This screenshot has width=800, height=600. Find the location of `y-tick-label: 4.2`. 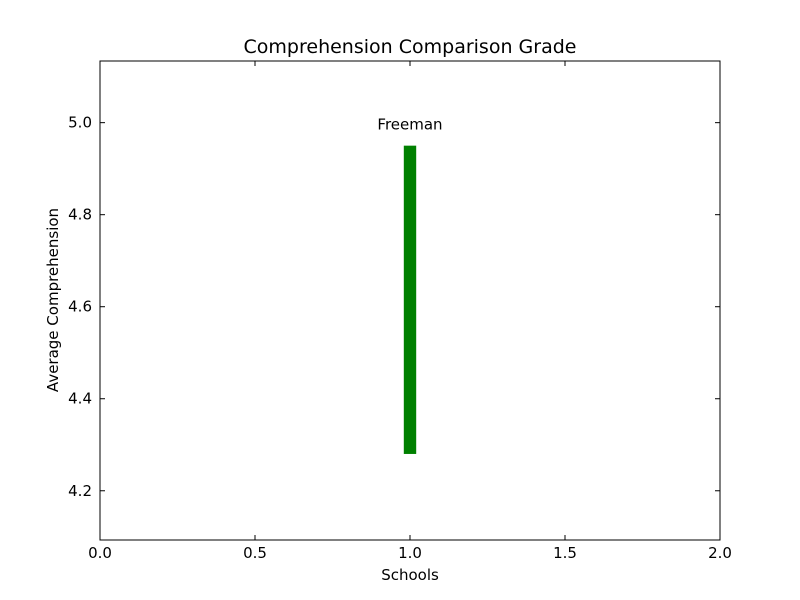

y-tick-label: 4.2 is located at coordinates (80, 491).